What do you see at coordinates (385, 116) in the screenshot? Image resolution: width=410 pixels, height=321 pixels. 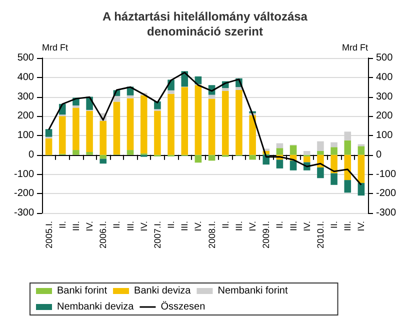 I see `y2-tick-label: 200` at bounding box center [385, 116].